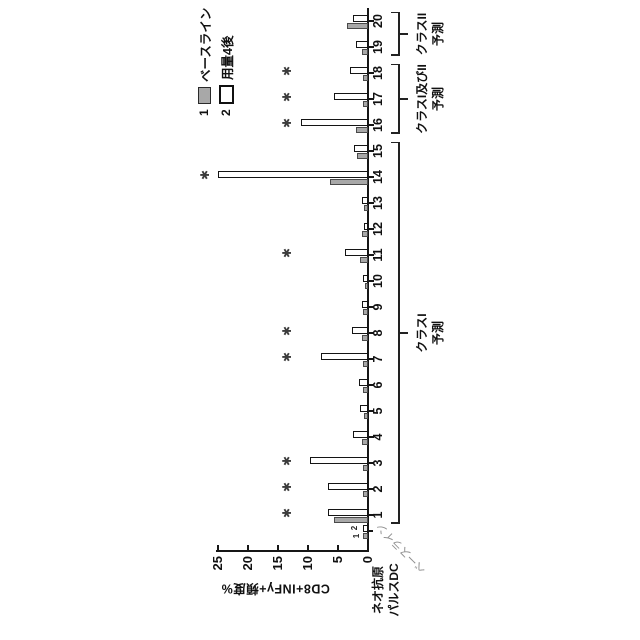 The width and height of the screenshot is (640, 640). I want to click on significance-star-cat17: ✱, so click(287, 97).